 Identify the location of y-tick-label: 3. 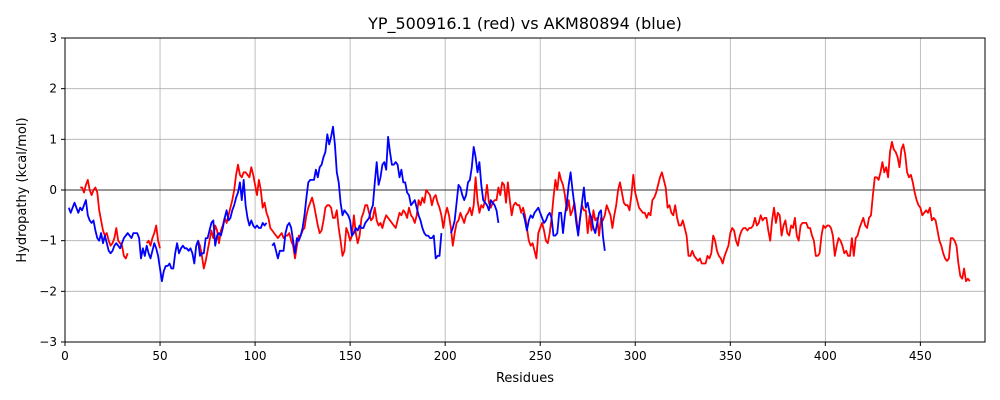
(53, 38).